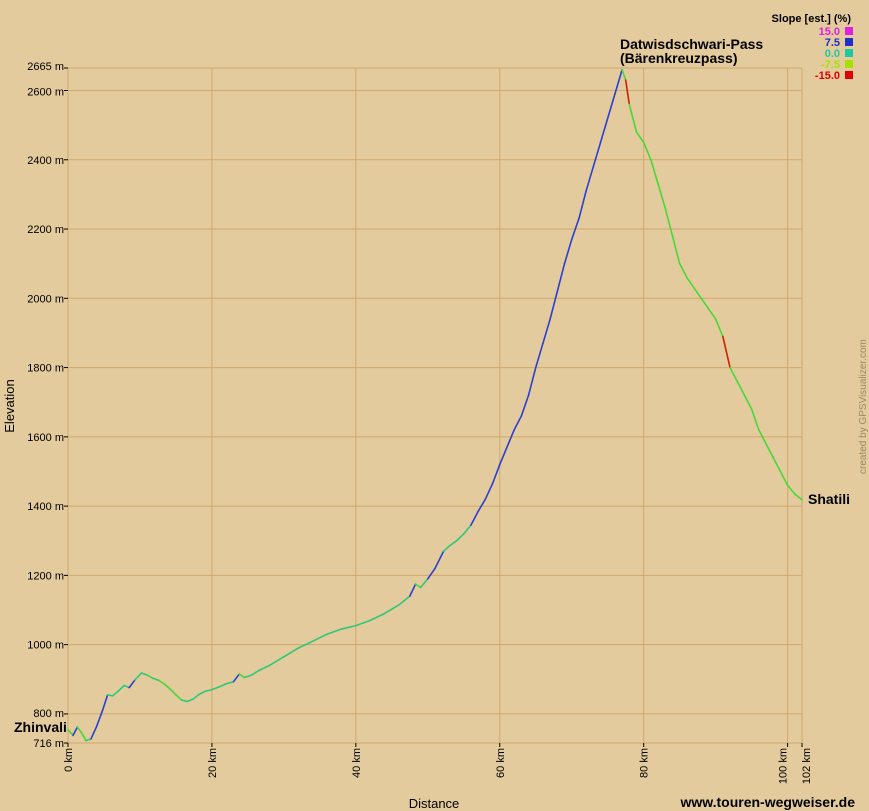 The width and height of the screenshot is (869, 811). What do you see at coordinates (830, 65) in the screenshot?
I see `slope-legend-label: -7.5` at bounding box center [830, 65].